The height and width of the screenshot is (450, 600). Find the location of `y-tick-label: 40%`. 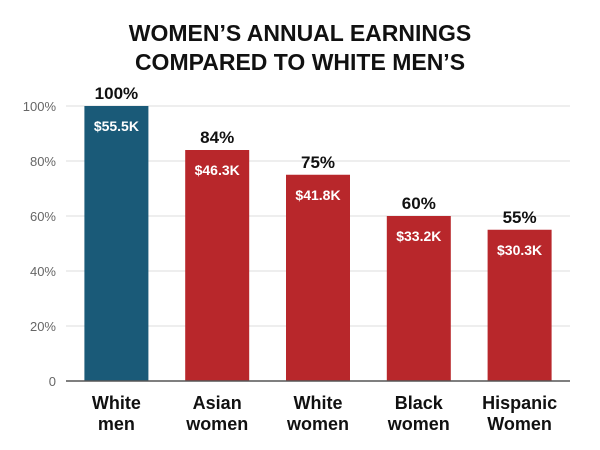

y-tick-label: 40% is located at coordinates (43, 271).